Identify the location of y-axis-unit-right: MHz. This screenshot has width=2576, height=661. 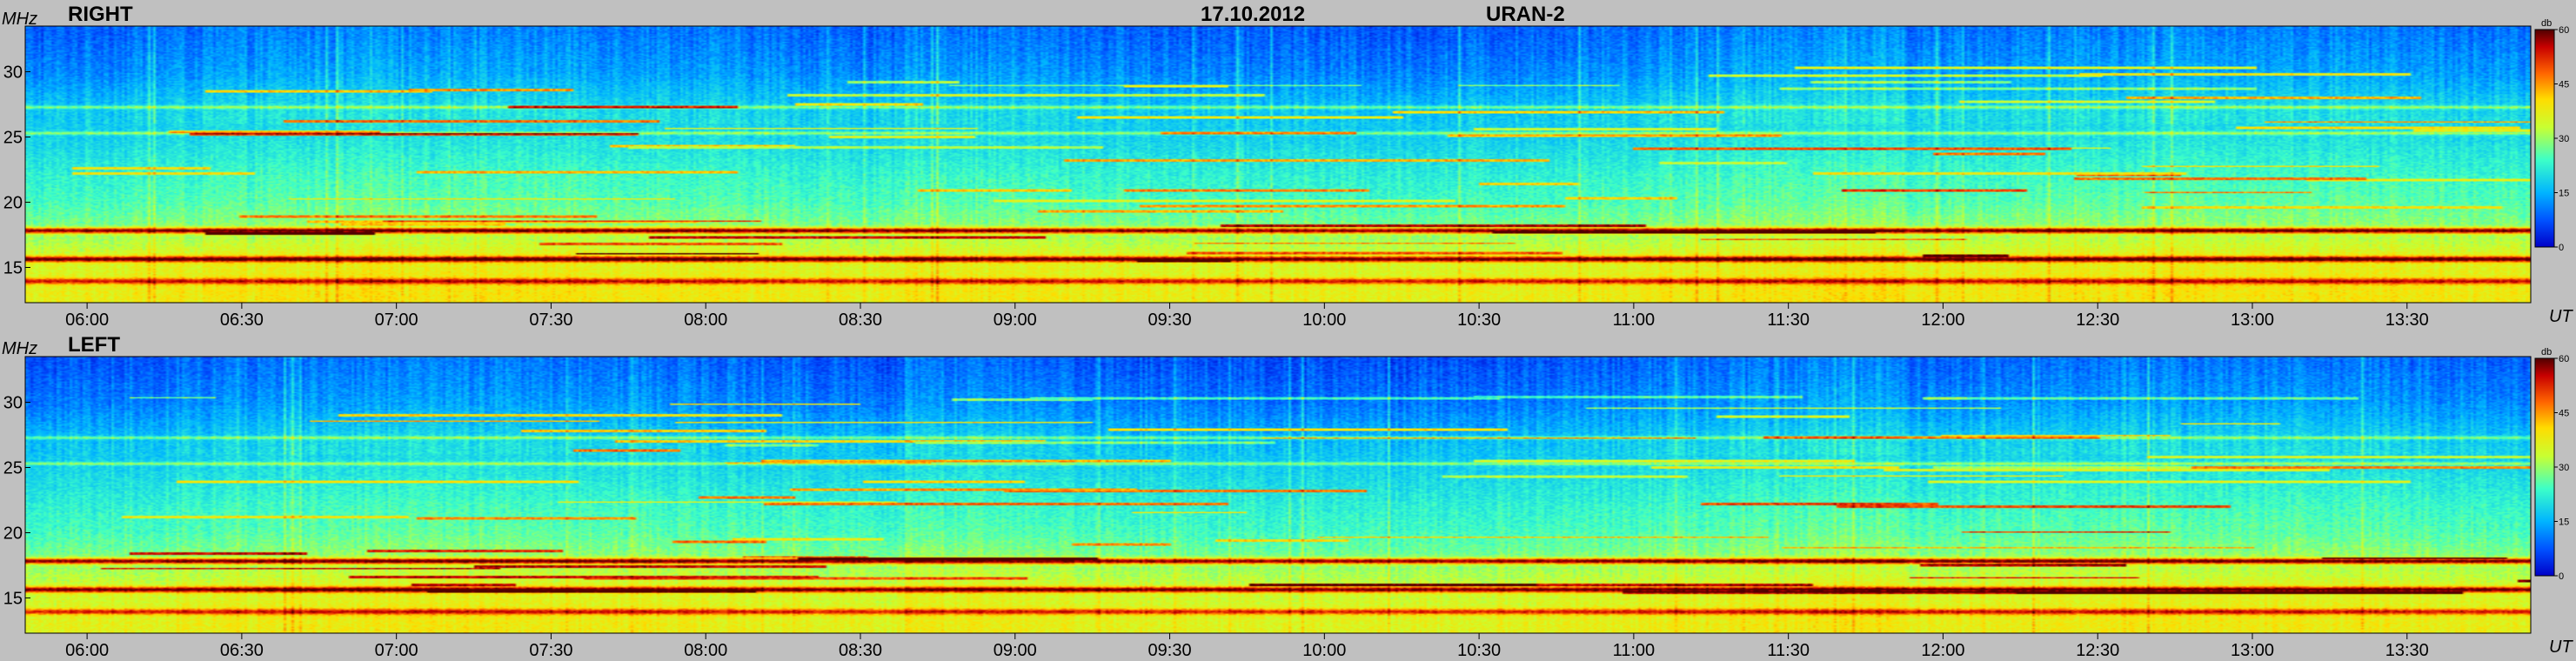
(19, 19).